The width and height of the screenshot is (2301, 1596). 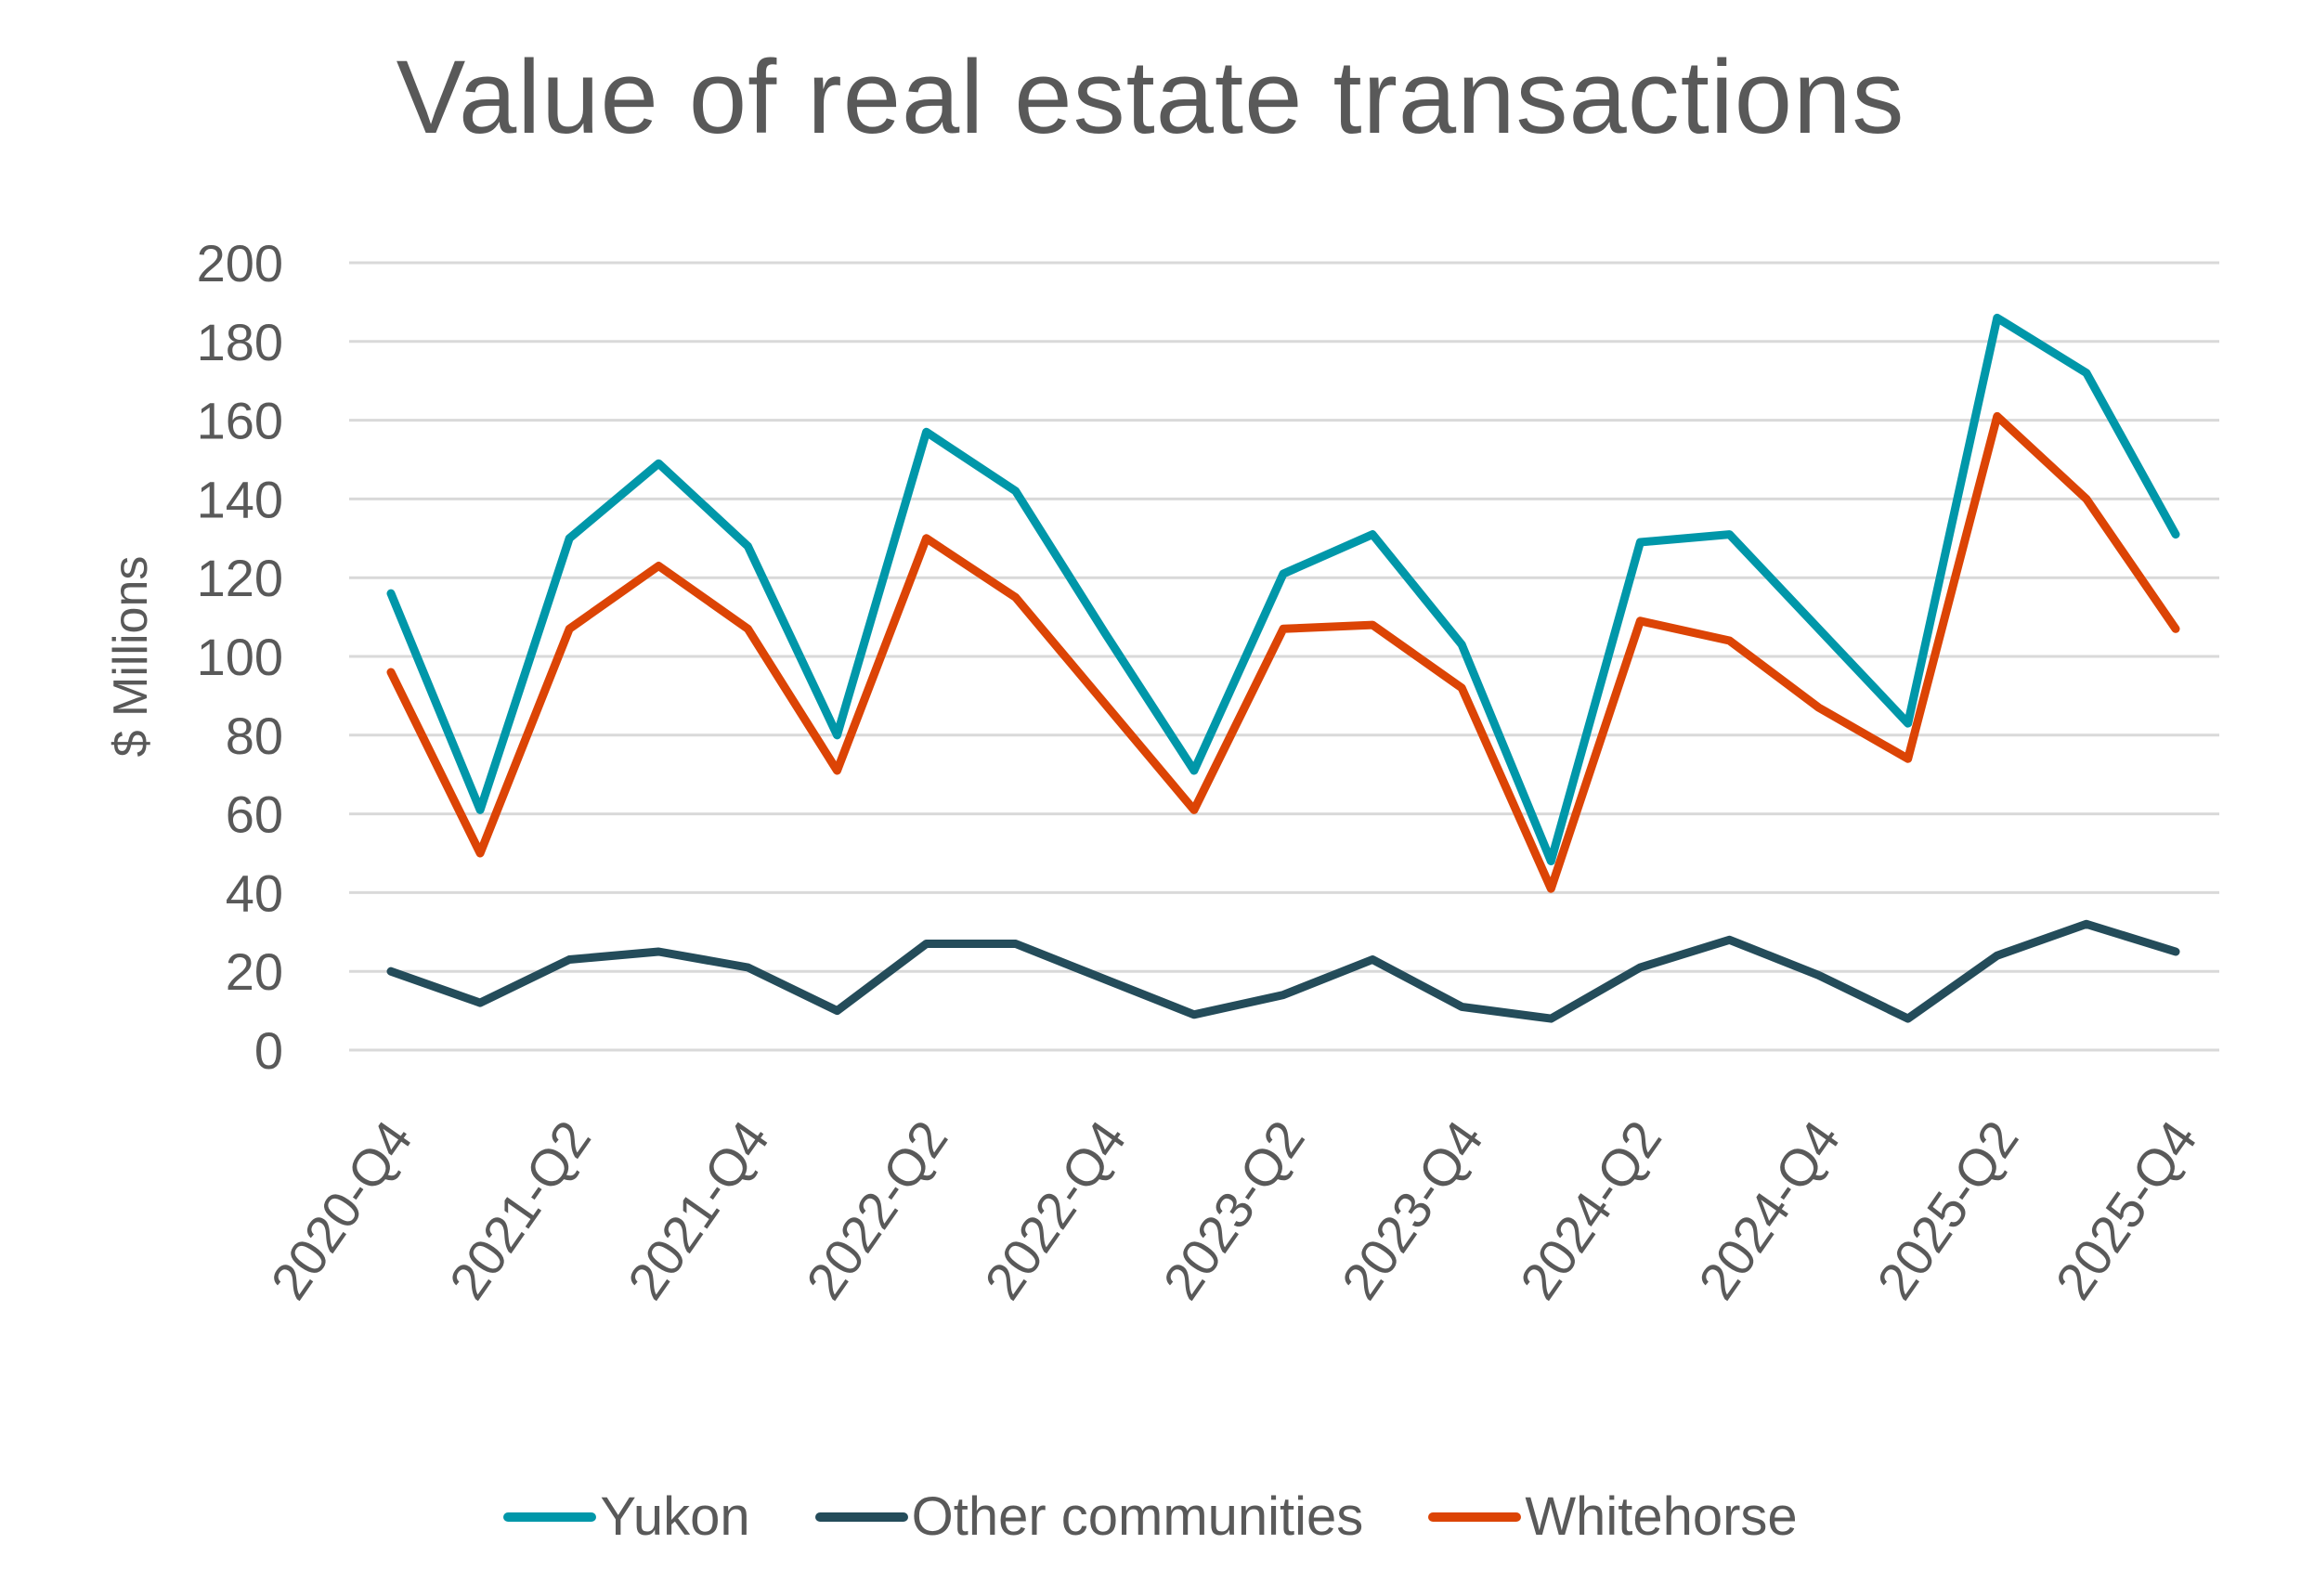 What do you see at coordinates (240, 499) in the screenshot?
I see `y-tick-label: 140` at bounding box center [240, 499].